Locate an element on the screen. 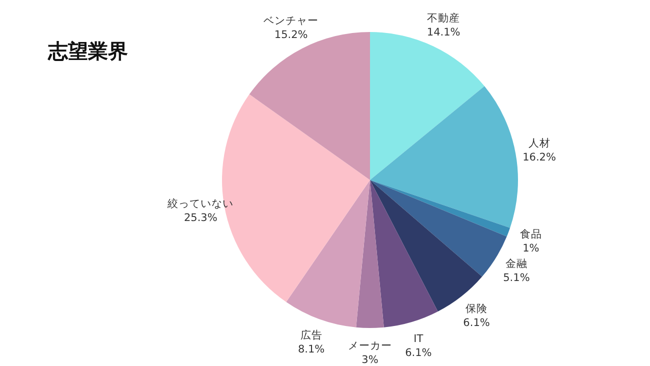 The image size is (650, 366). data-label: 5.1% is located at coordinates (516, 278).